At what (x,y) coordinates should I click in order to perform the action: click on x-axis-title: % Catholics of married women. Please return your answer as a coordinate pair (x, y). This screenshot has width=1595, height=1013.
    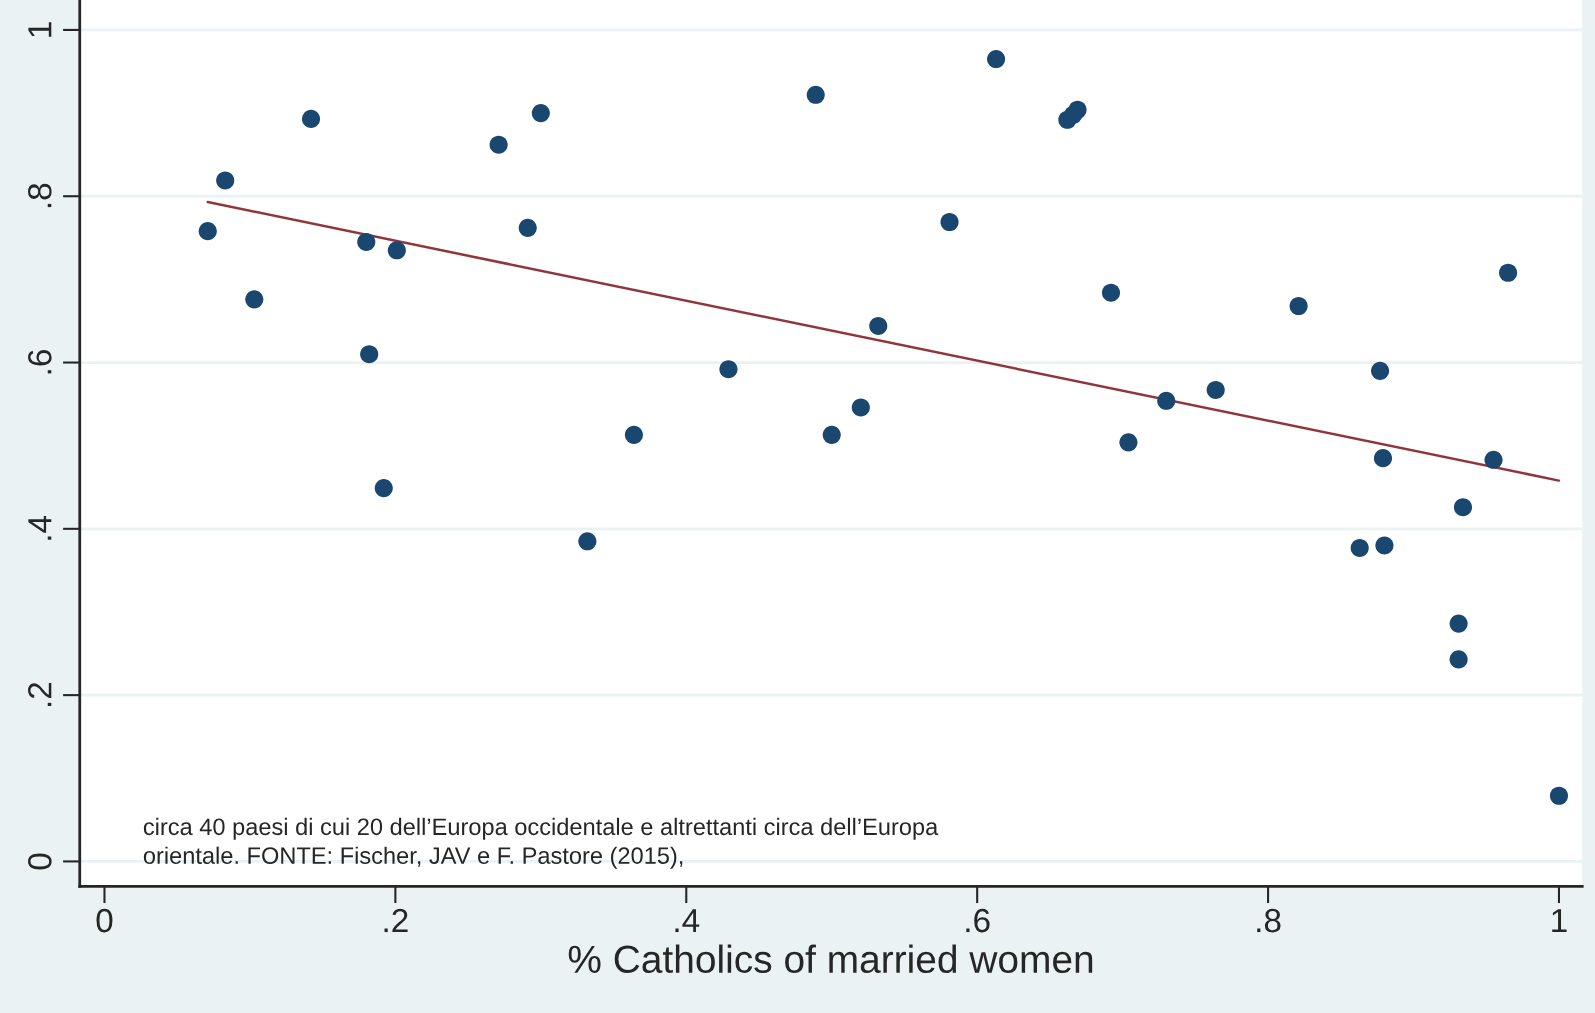
    Looking at the image, I should click on (830, 959).